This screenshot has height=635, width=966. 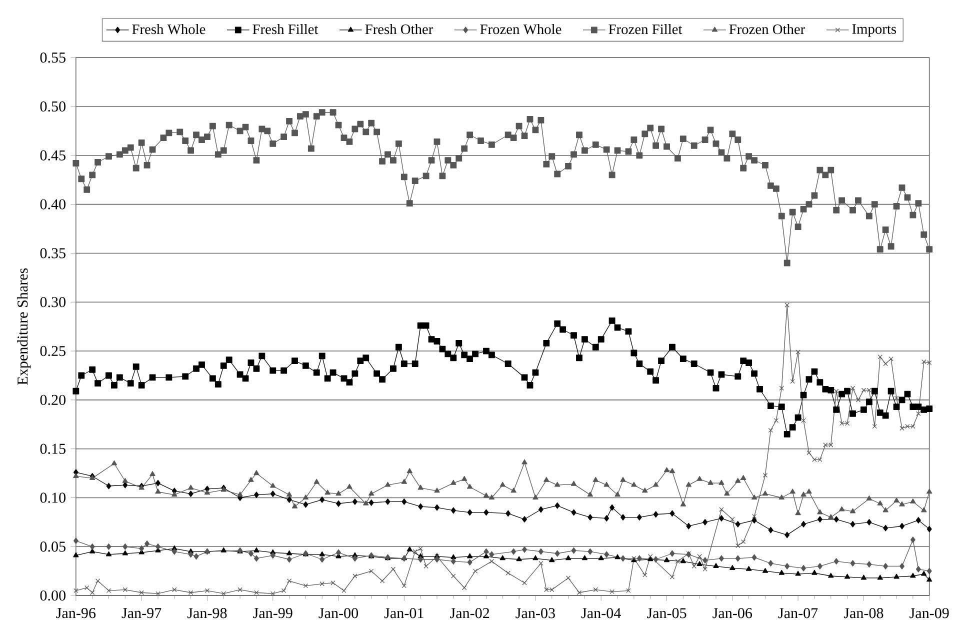 I want to click on y-tick-label: 0.20, so click(x=53, y=400).